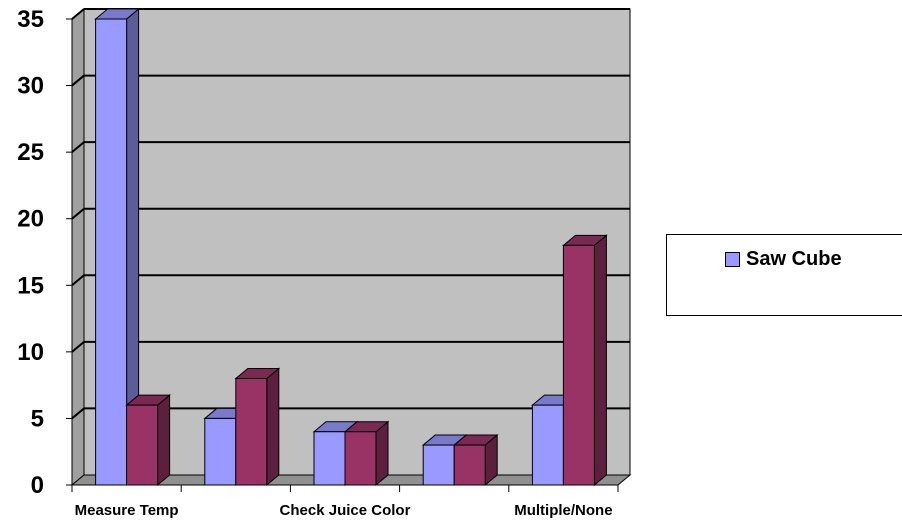 The width and height of the screenshot is (902, 525). Describe the element at coordinates (30, 285) in the screenshot. I see `y-tick-label: 15` at that location.